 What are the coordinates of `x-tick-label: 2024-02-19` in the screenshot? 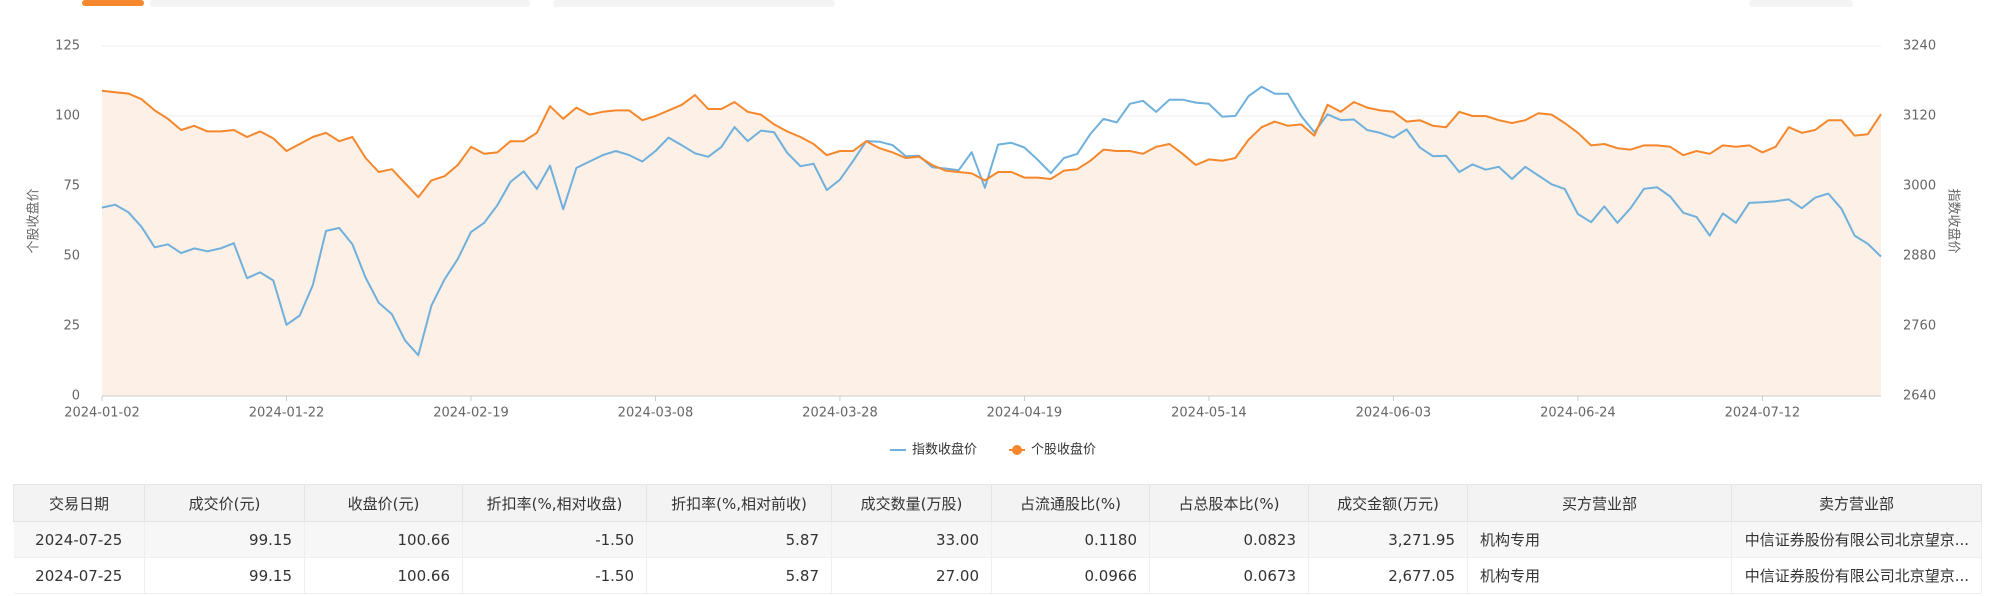 It's located at (471, 413).